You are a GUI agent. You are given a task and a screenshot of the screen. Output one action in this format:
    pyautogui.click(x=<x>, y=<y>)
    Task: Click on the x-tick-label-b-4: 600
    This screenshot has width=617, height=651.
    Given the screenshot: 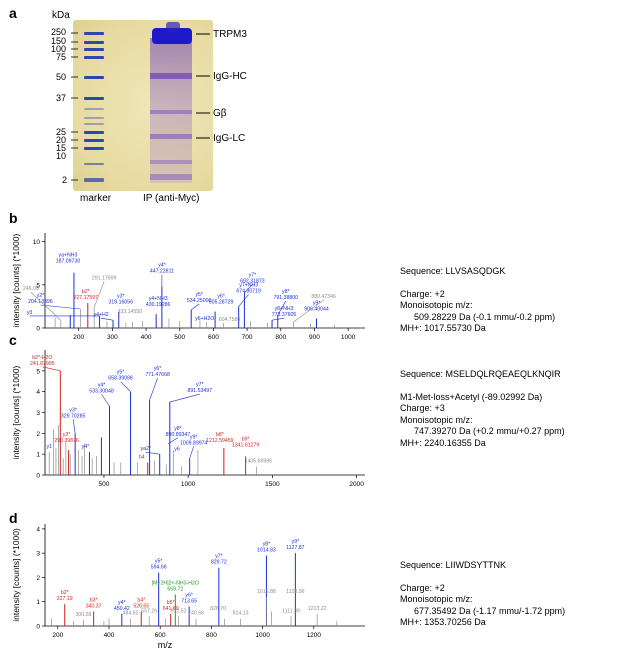 What is the action you would take?
    pyautogui.click(x=213, y=337)
    